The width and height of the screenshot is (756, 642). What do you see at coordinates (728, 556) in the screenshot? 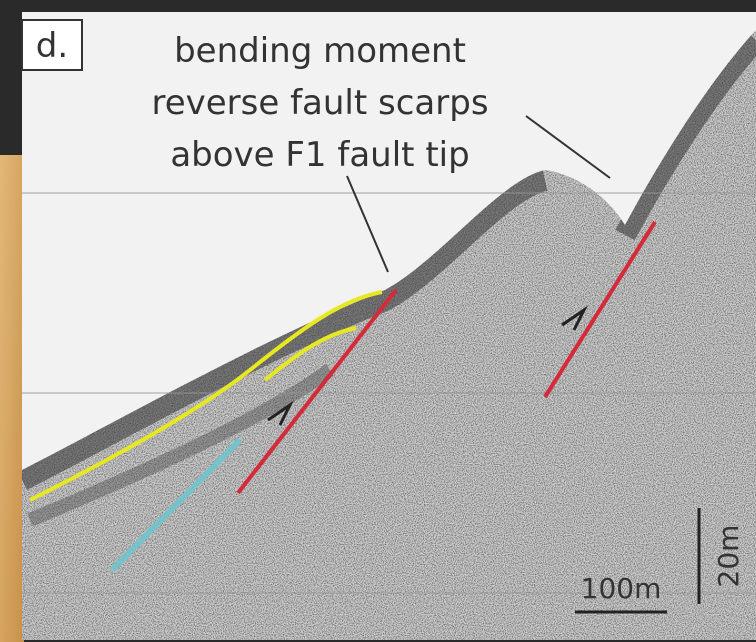
I see `scale-label: 20m` at bounding box center [728, 556].